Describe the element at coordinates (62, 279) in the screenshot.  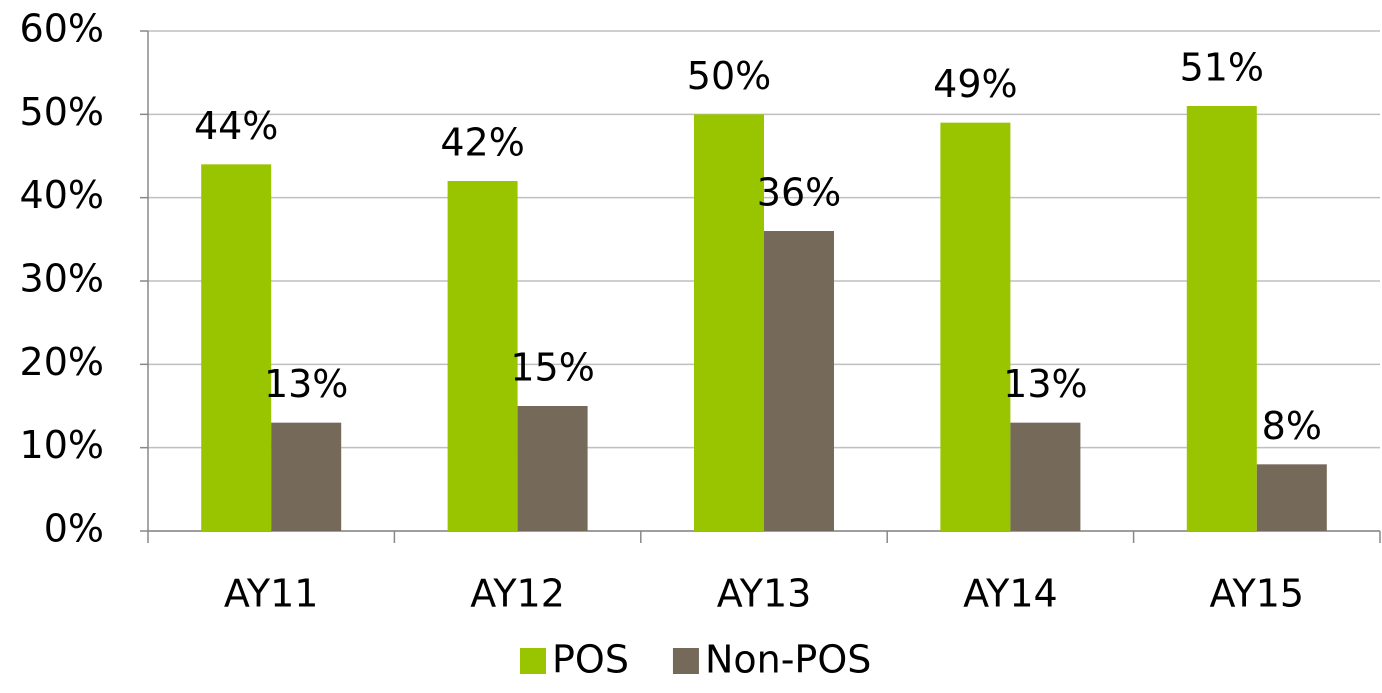
I see `y-tick-label: 30%` at that location.